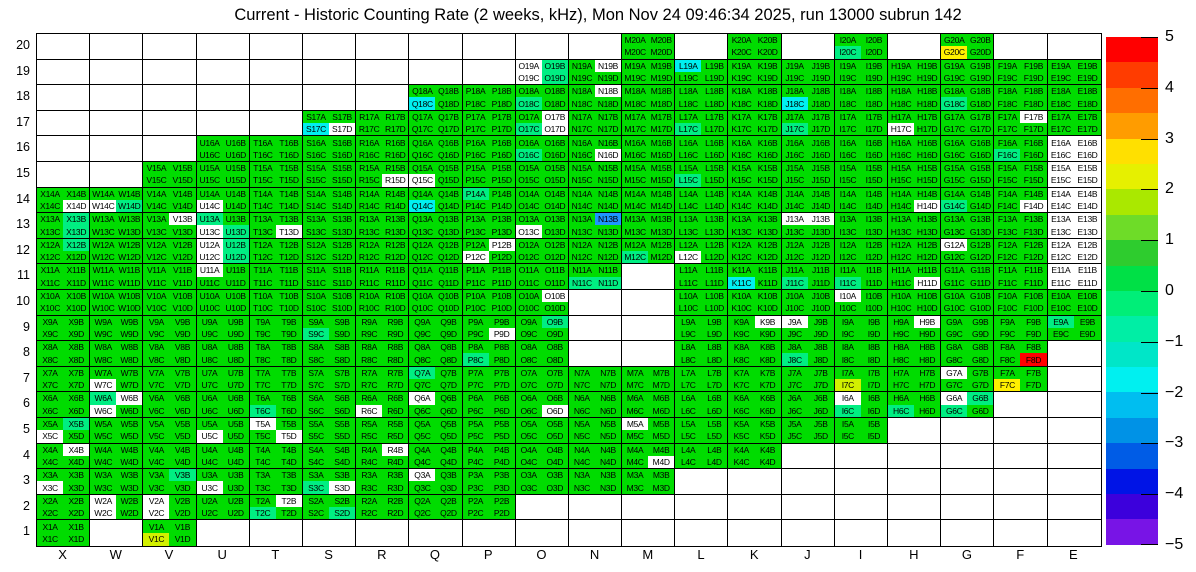 The height and width of the screenshot is (572, 1196). What do you see at coordinates (383, 507) in the screenshot?
I see `cell-R2: R2A R2B R2C R2D` at bounding box center [383, 507].